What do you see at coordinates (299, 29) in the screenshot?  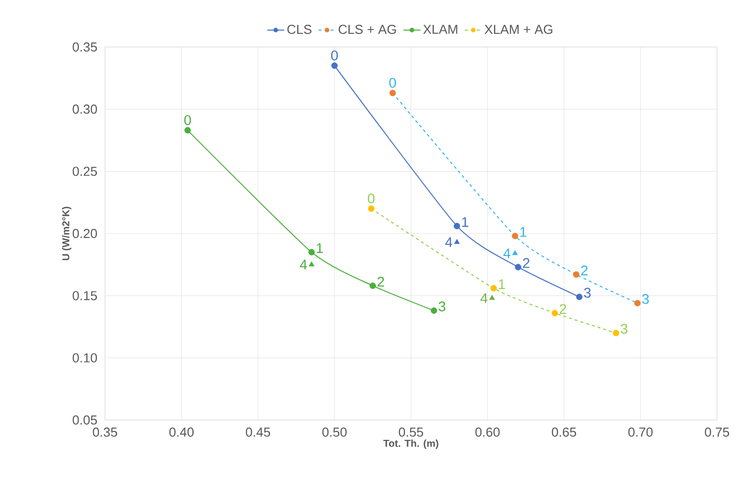 I see `legend-label: CLS` at bounding box center [299, 29].